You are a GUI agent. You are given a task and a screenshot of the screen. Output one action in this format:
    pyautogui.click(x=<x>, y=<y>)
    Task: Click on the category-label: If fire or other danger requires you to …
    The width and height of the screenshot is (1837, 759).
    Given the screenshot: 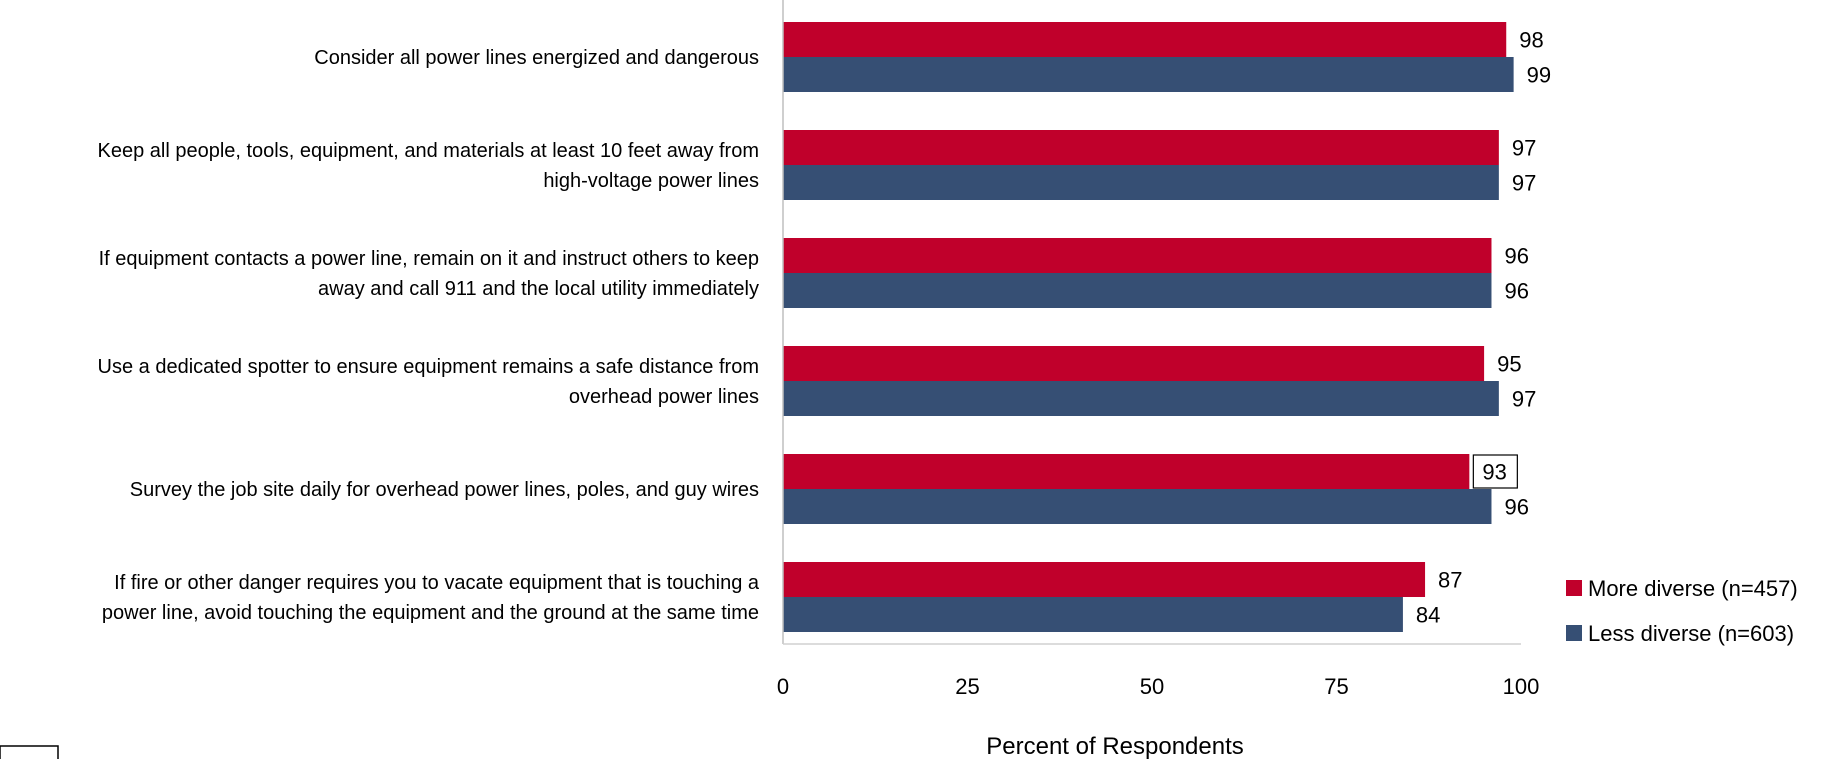 What is the action you would take?
    pyautogui.click(x=431, y=598)
    